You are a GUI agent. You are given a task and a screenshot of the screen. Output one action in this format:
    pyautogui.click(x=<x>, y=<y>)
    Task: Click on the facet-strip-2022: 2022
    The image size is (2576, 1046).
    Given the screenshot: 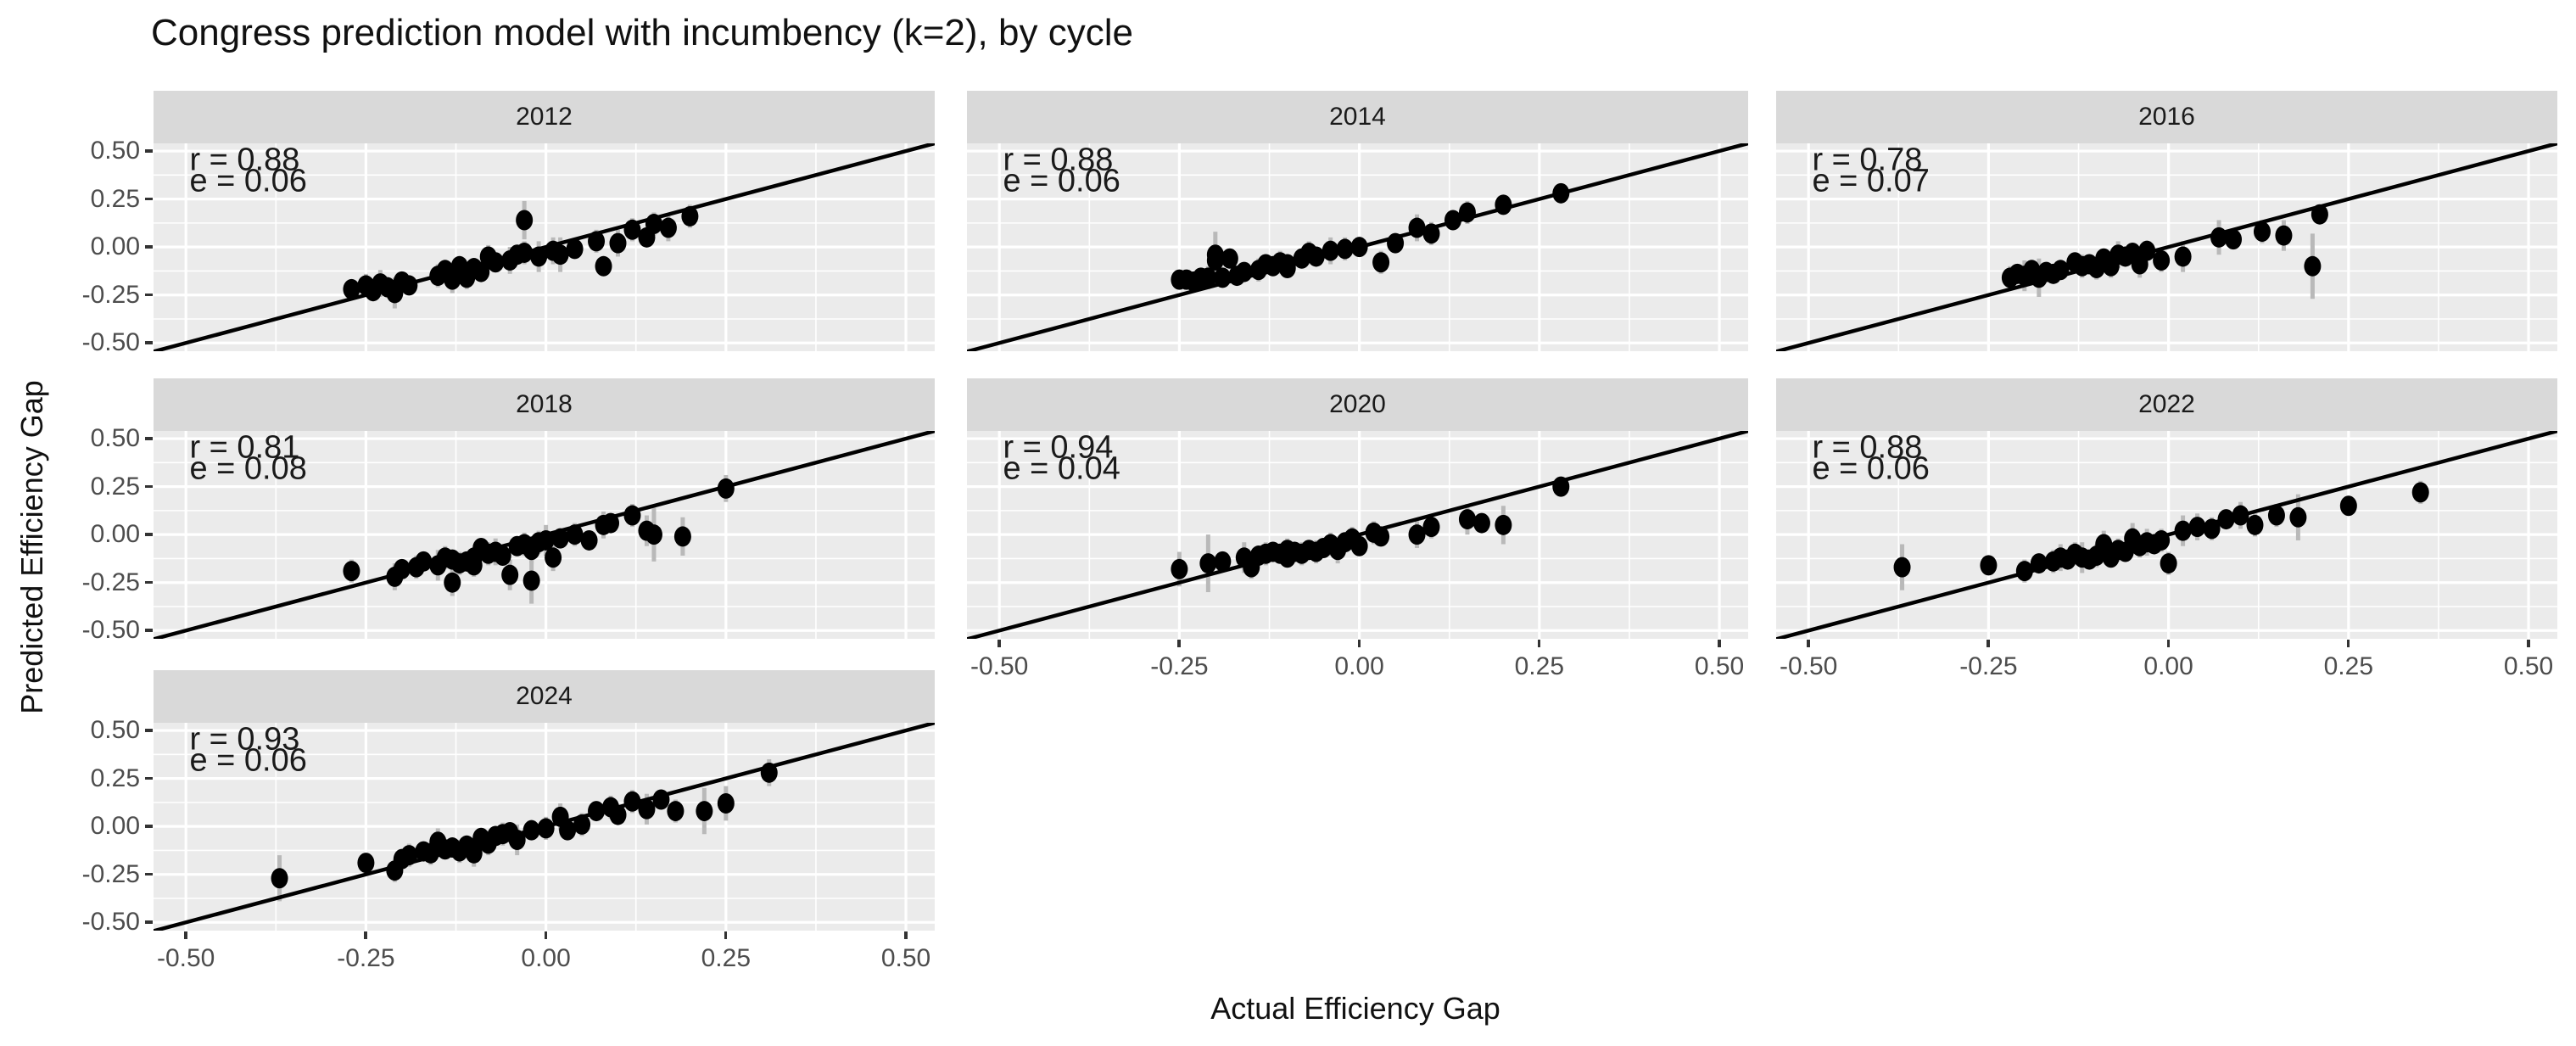 What is the action you would take?
    pyautogui.click(x=2166, y=404)
    